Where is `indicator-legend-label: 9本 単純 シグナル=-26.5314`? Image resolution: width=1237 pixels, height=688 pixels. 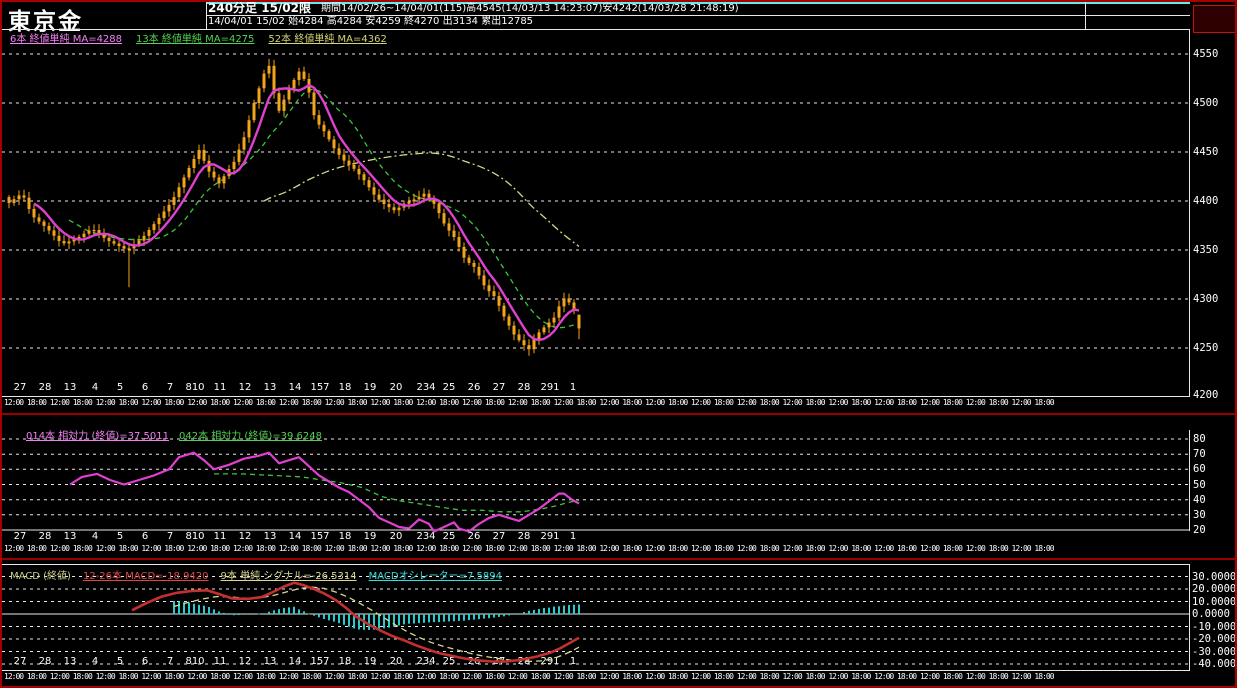 indicator-legend-label: 9本 単純 シグナル=-26.5314 is located at coordinates (288, 576).